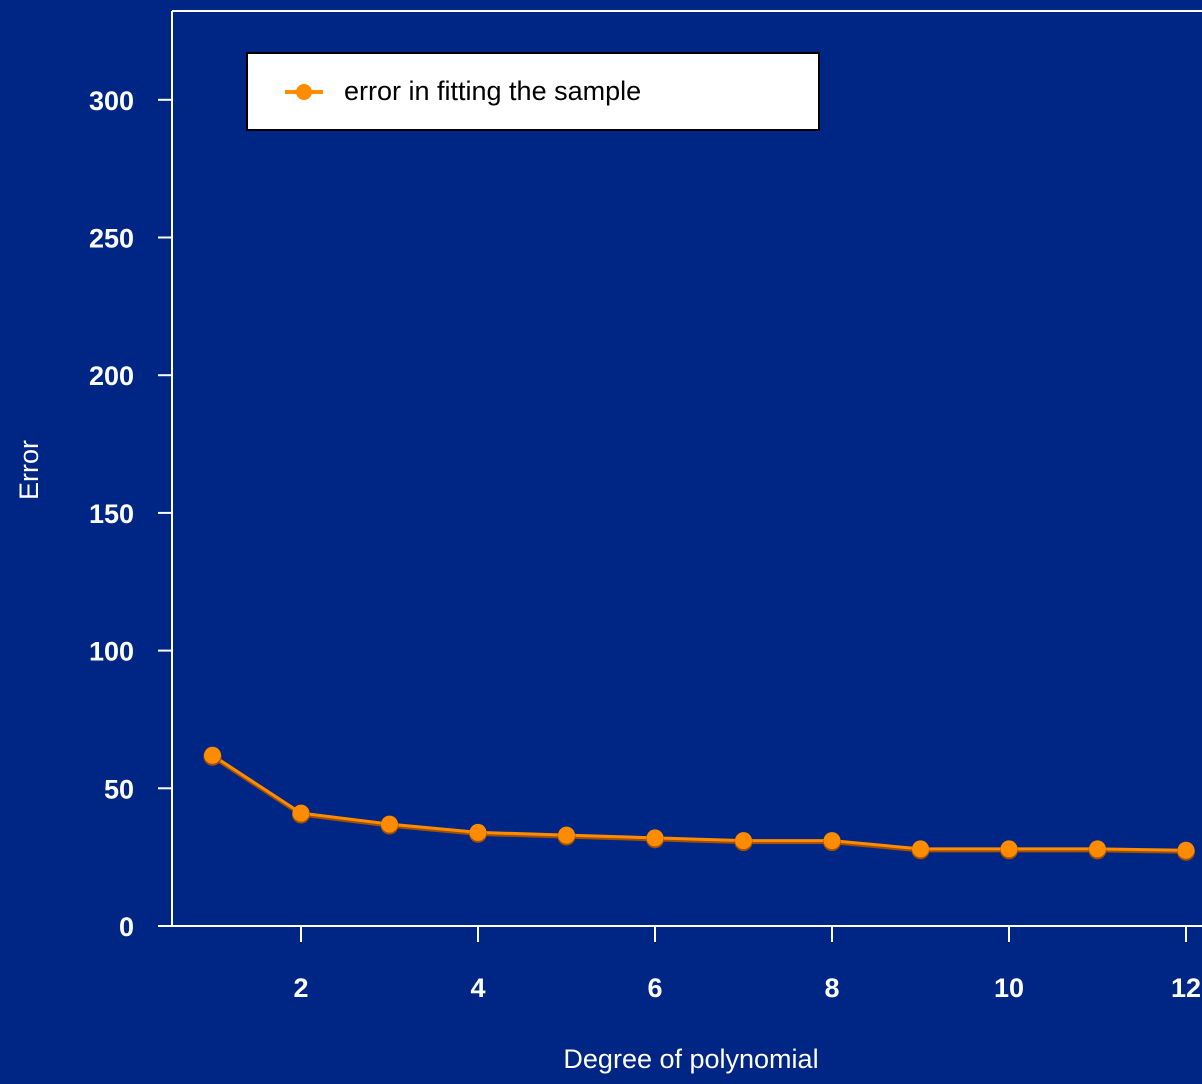 This screenshot has width=1202, height=1084. I want to click on y-tick-label: 300, so click(111, 101).